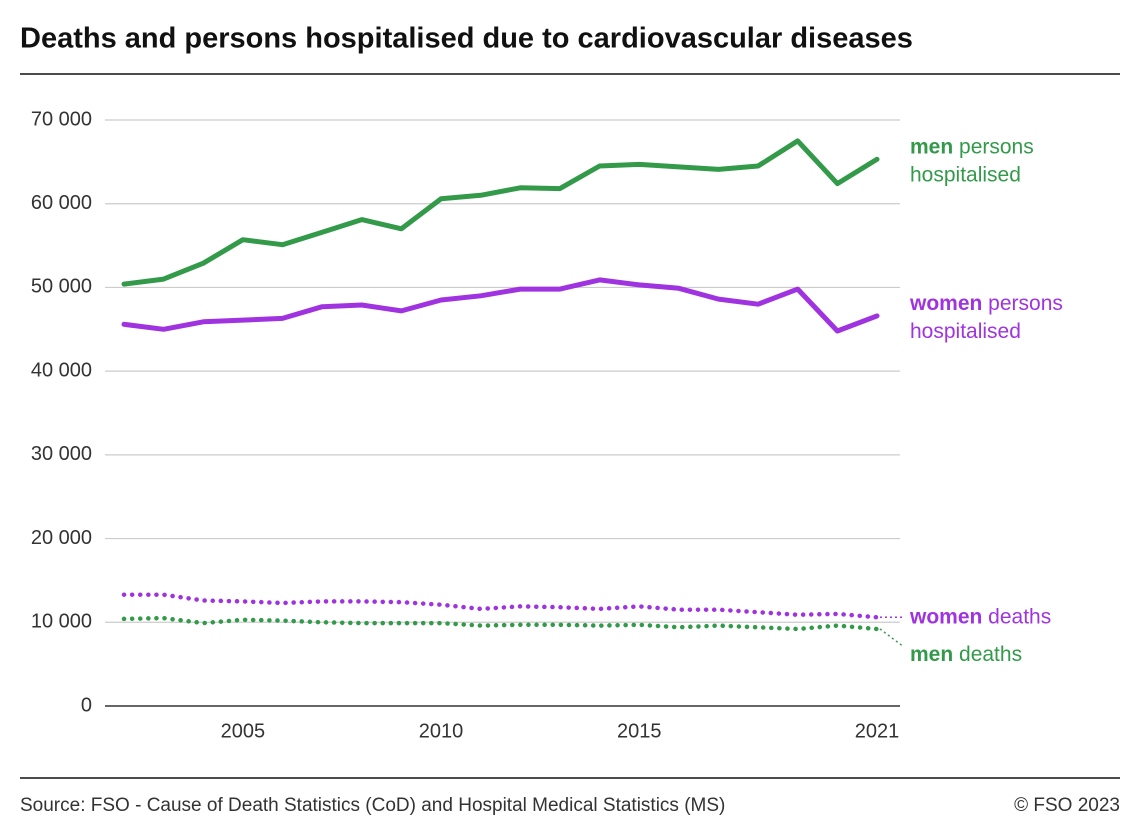 This screenshot has height=840, width=1140. What do you see at coordinates (243, 731) in the screenshot?
I see `x-tick-label: 2005` at bounding box center [243, 731].